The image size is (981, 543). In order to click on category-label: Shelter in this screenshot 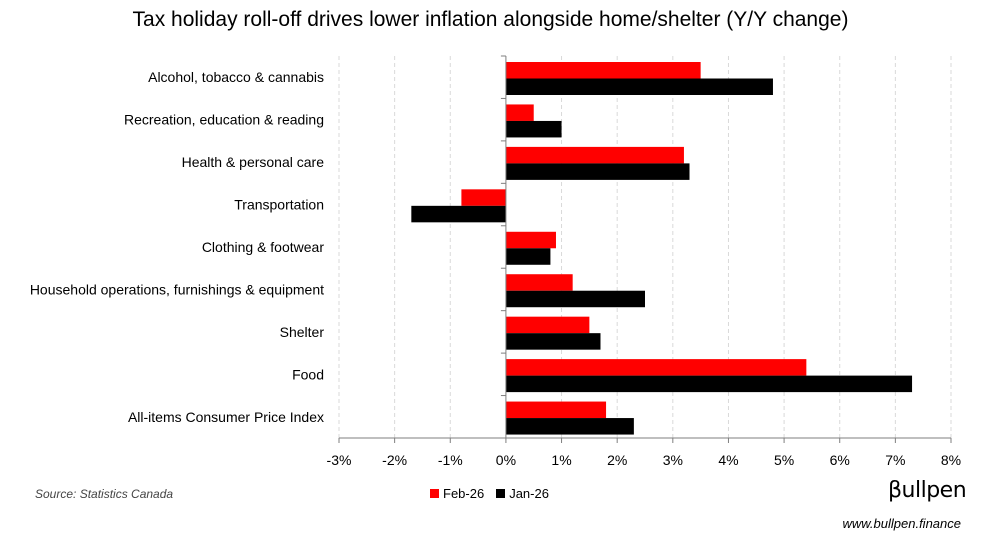, I will do `click(302, 332)`.